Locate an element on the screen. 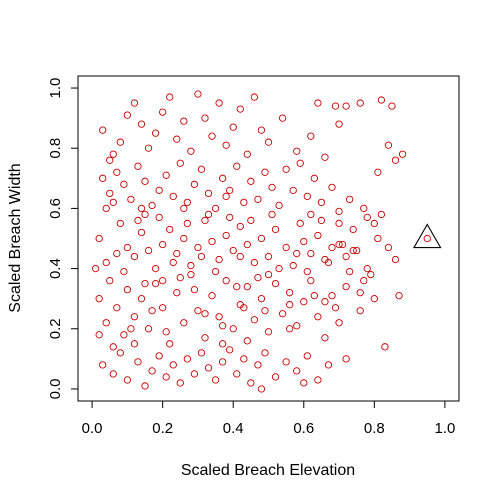  x-axis-title: Scaled Breach Elevation is located at coordinates (268, 470).